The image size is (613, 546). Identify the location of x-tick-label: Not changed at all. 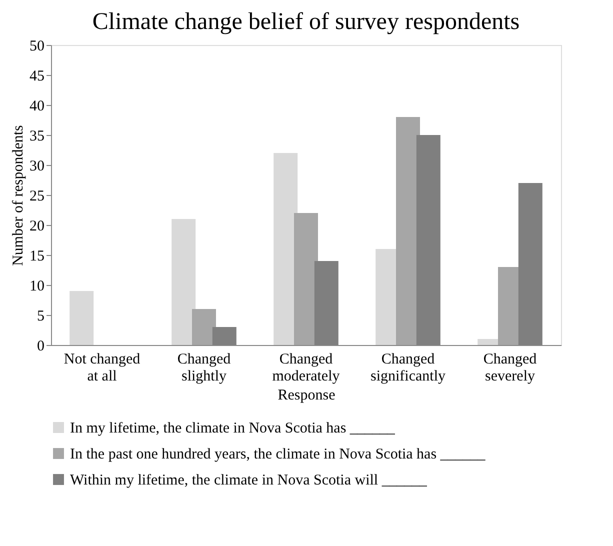
(102, 368).